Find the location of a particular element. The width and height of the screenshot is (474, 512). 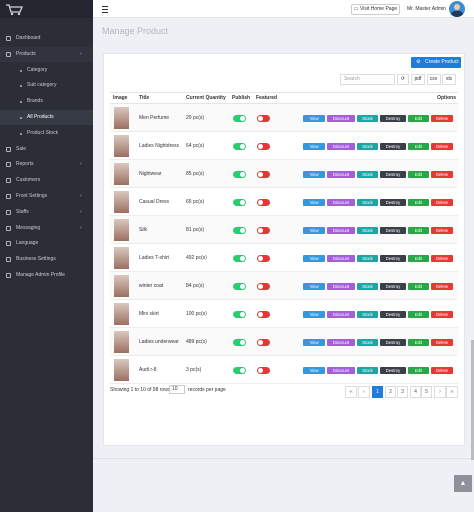

page-button: ›› is located at coordinates (452, 392).